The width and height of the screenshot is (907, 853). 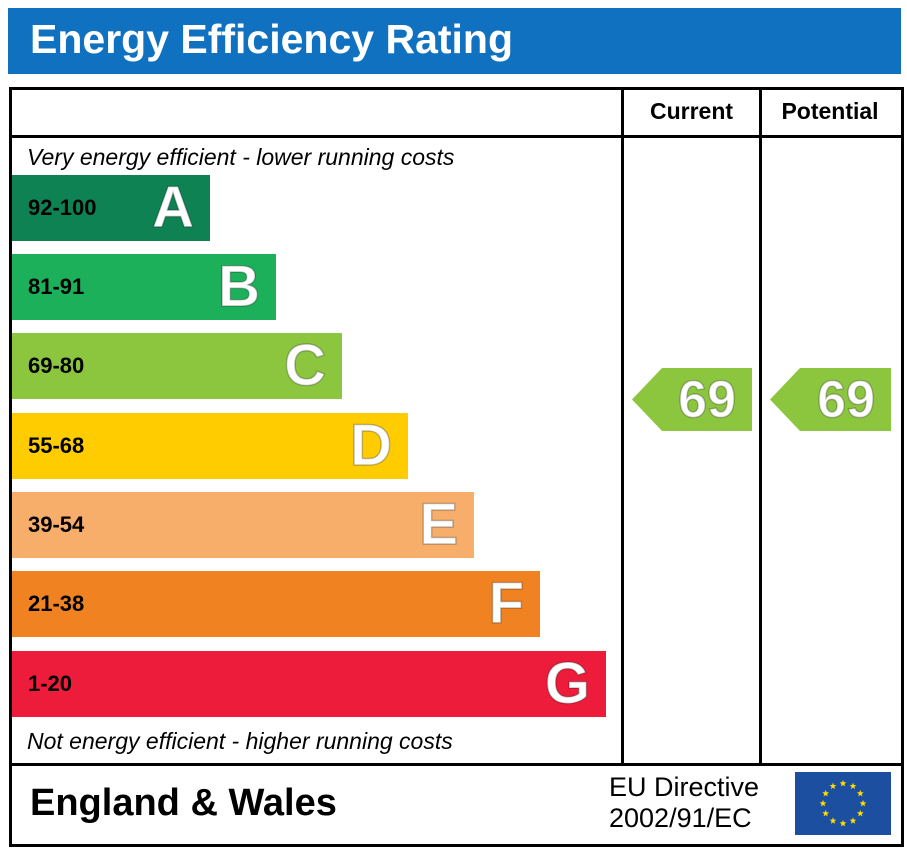 What do you see at coordinates (56, 524) in the screenshot?
I see `band-range-e: 39-54` at bounding box center [56, 524].